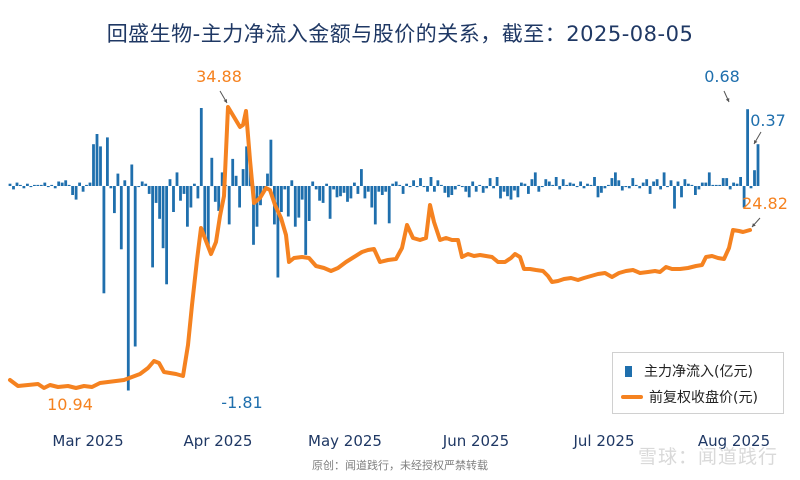  Describe the element at coordinates (628, 371) in the screenshot. I see `legend-bar-swatch` at that location.